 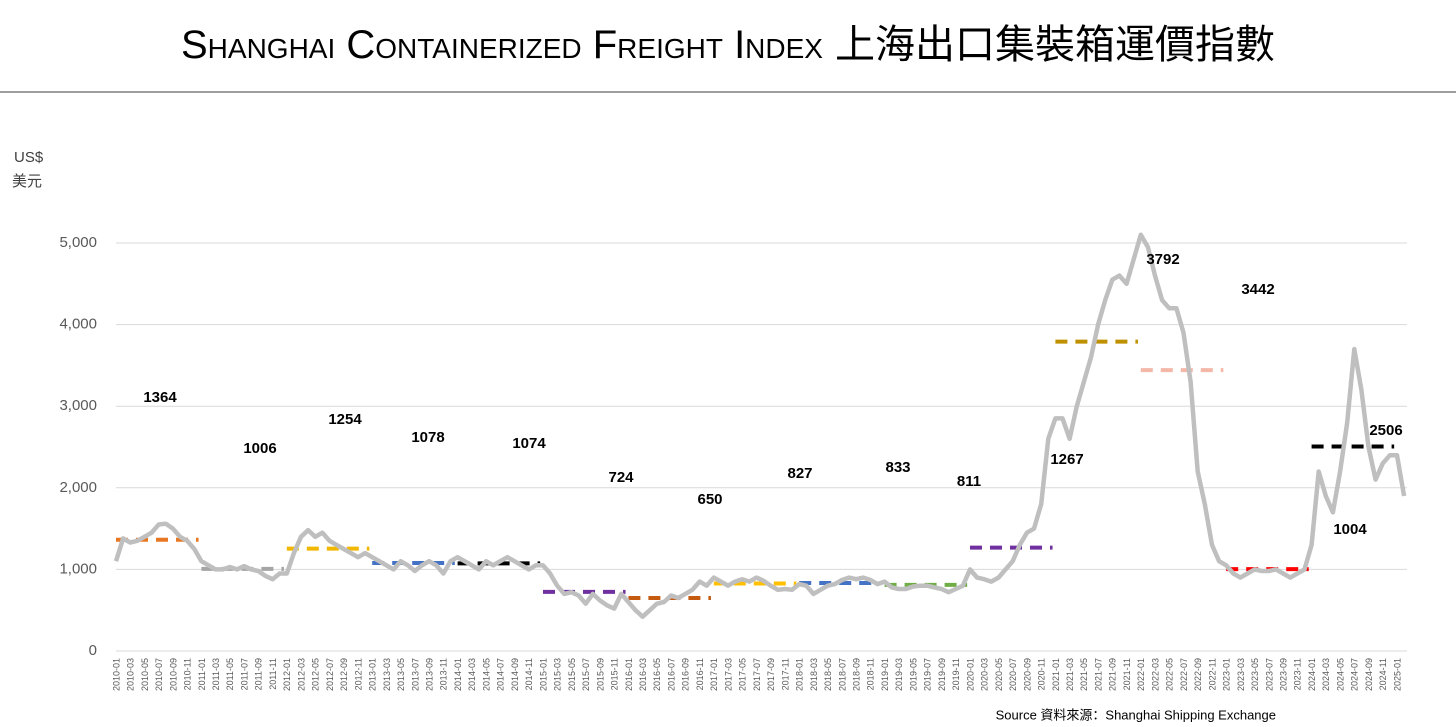 What do you see at coordinates (1098, 674) in the screenshot?
I see `x-tick-label: 2021-07` at bounding box center [1098, 674].